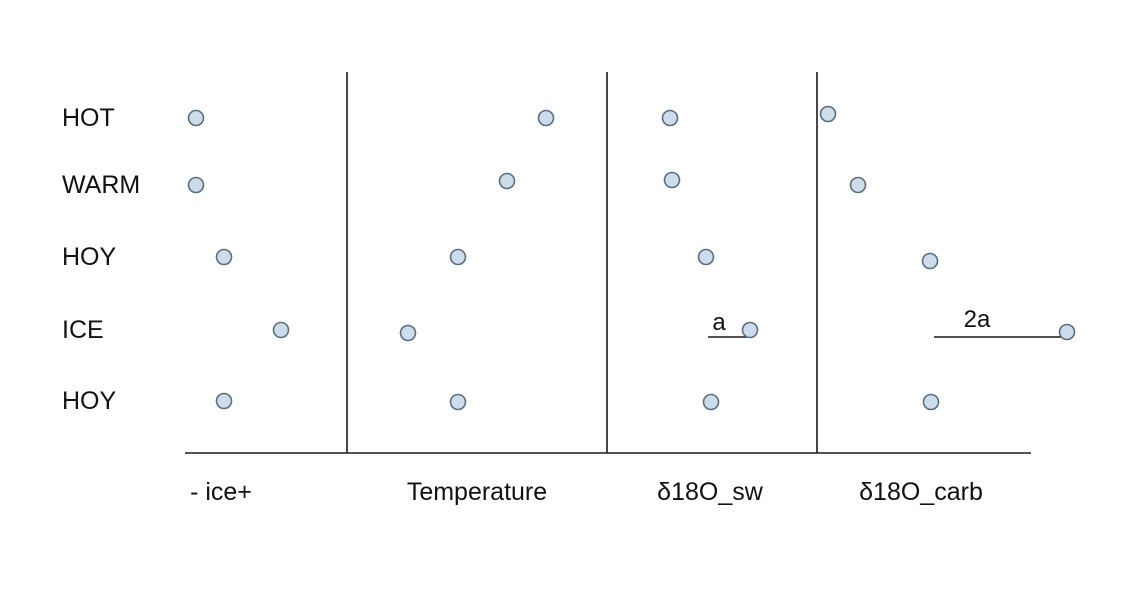 The image size is (1134, 592). Describe the element at coordinates (851, 321) in the screenshot. I see `annotation-labels: a 2a` at that location.